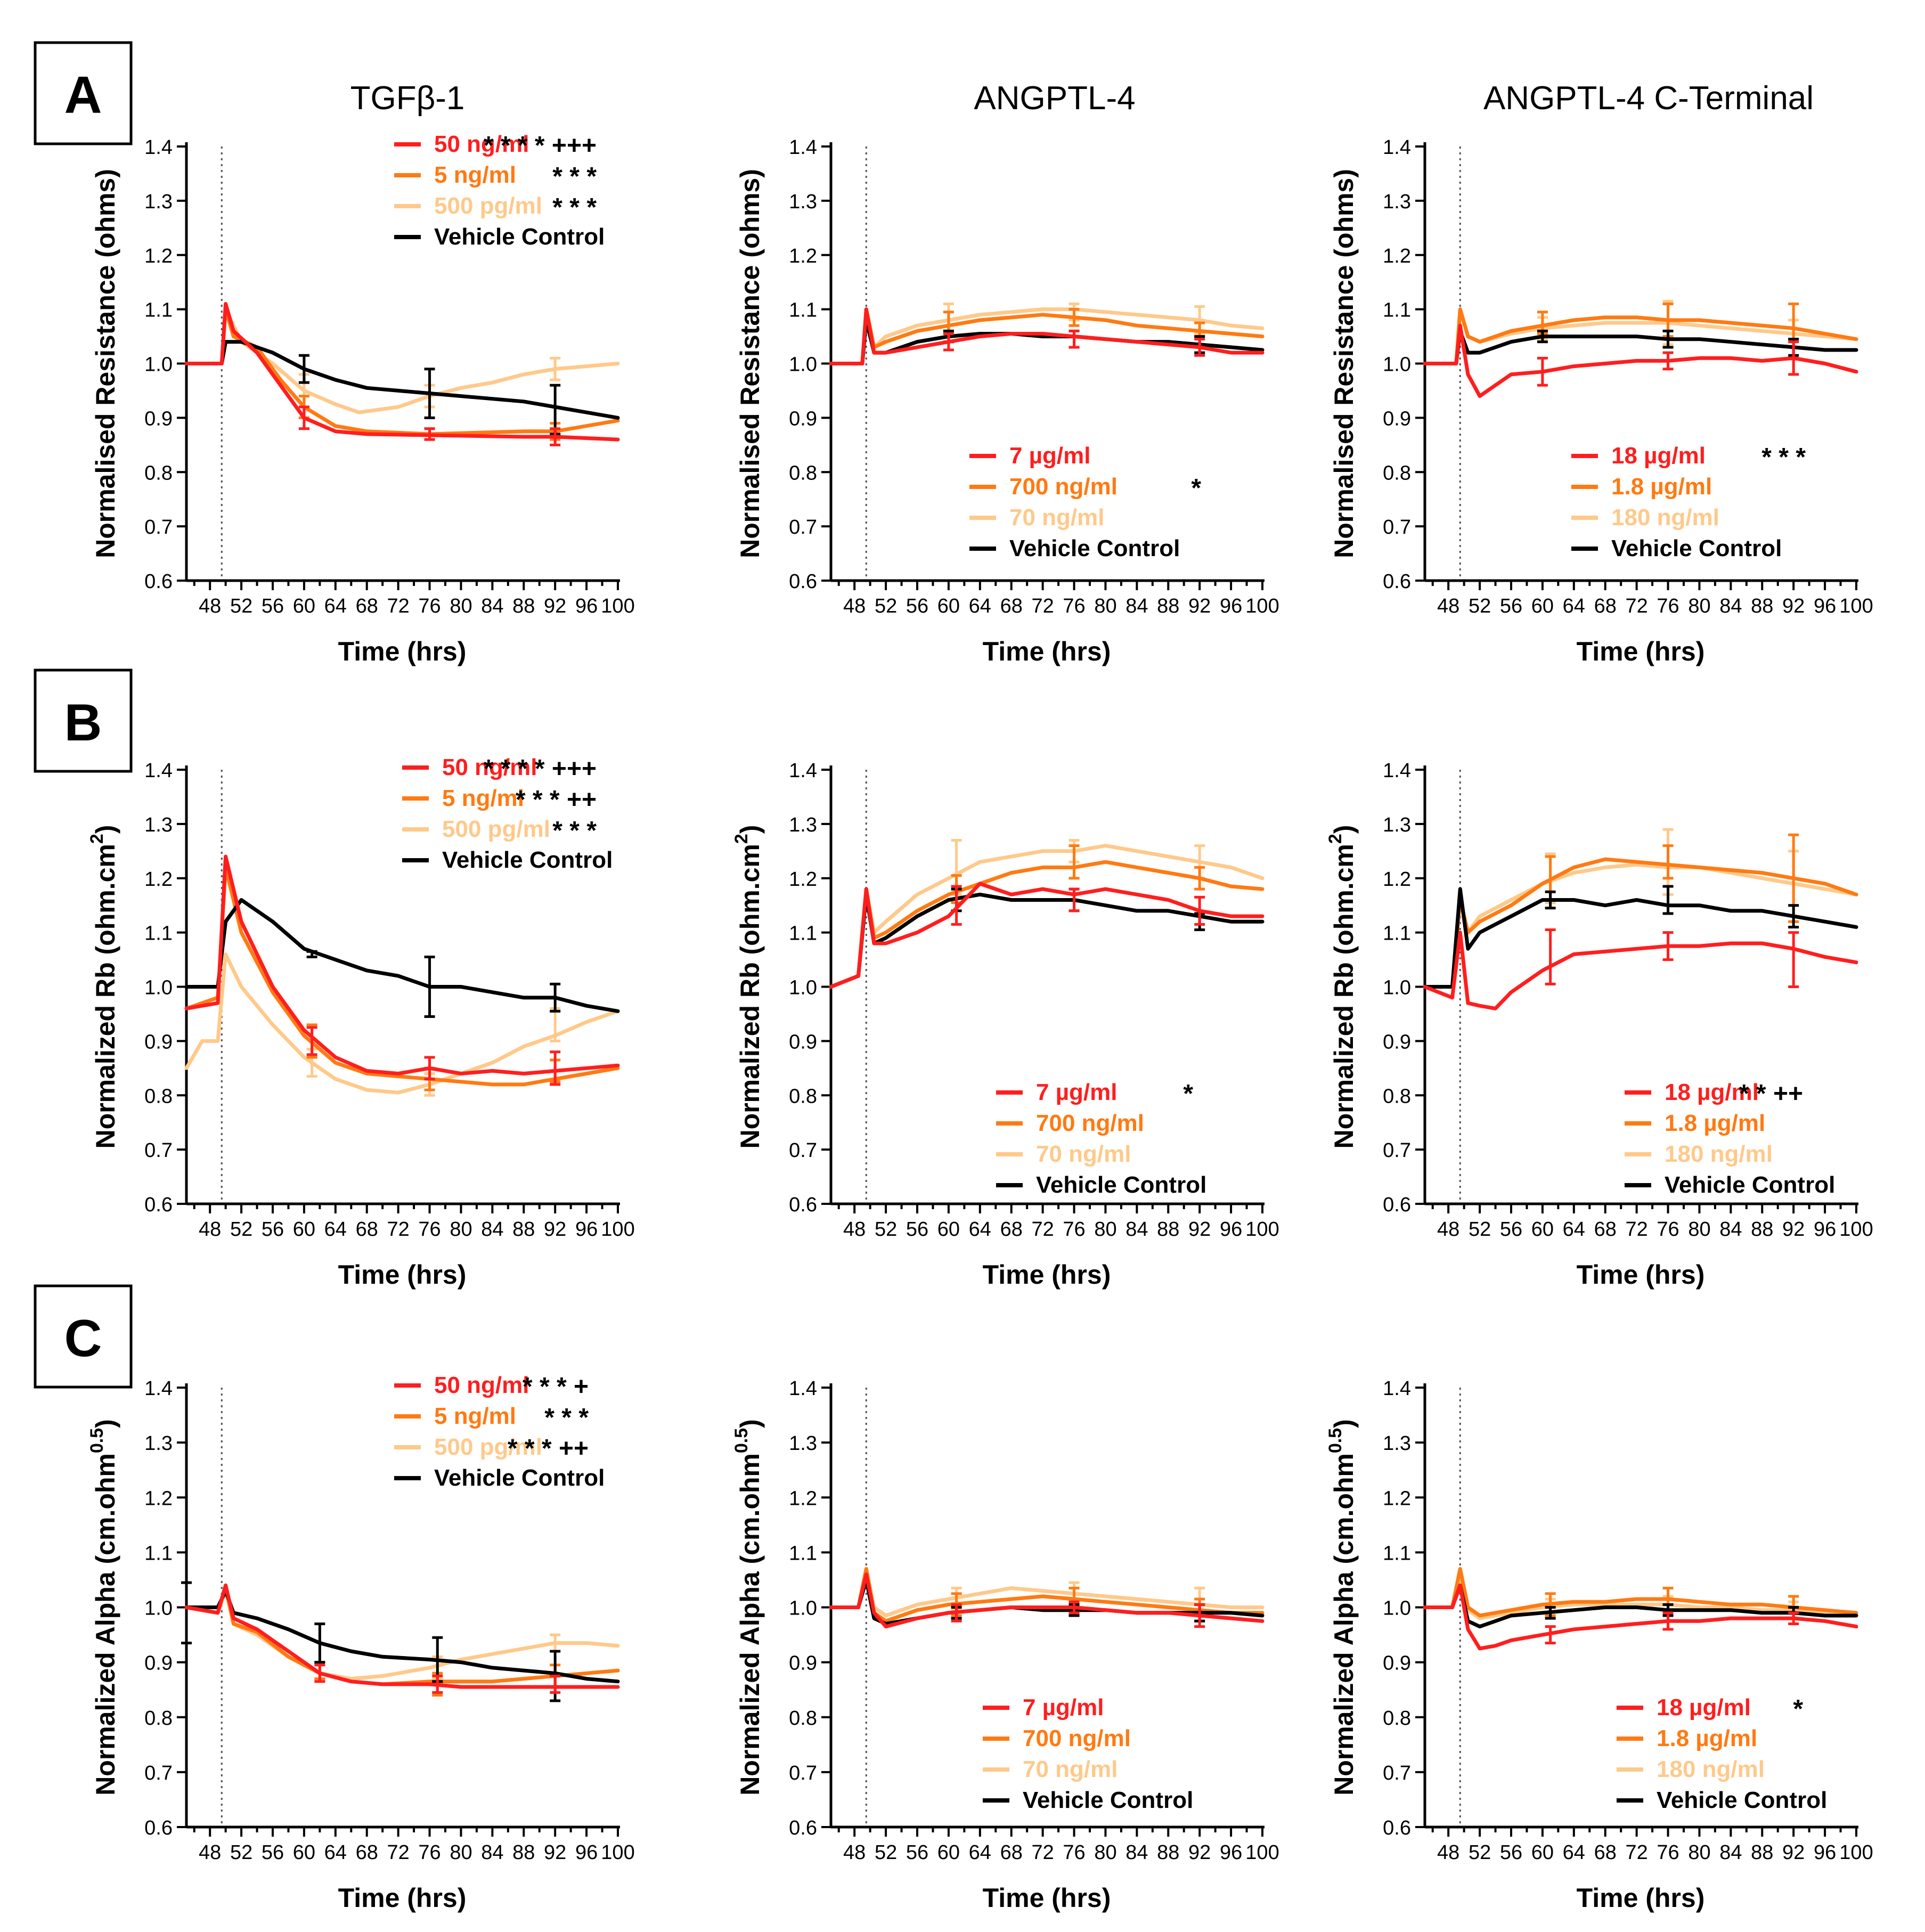 The image size is (1925, 1932). Describe the element at coordinates (1344, 363) in the screenshot. I see `y-axis-label: Normalised Resistance (ohms)` at that location.